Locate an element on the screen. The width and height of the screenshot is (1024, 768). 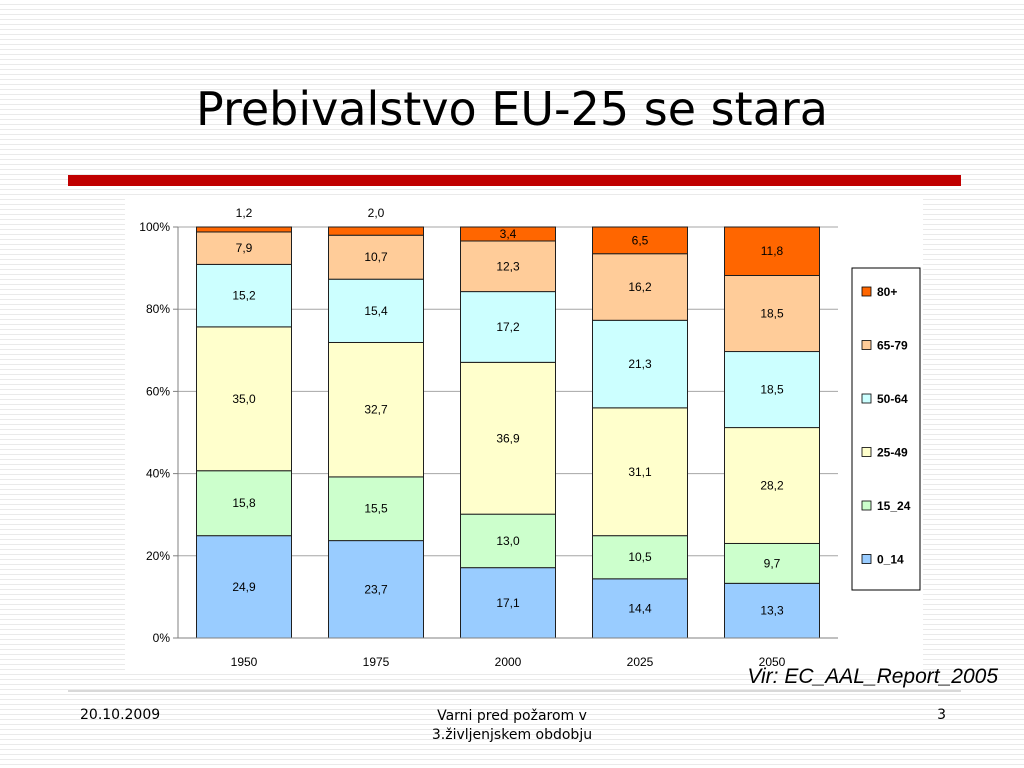
data-label: 9,7 is located at coordinates (772, 563).